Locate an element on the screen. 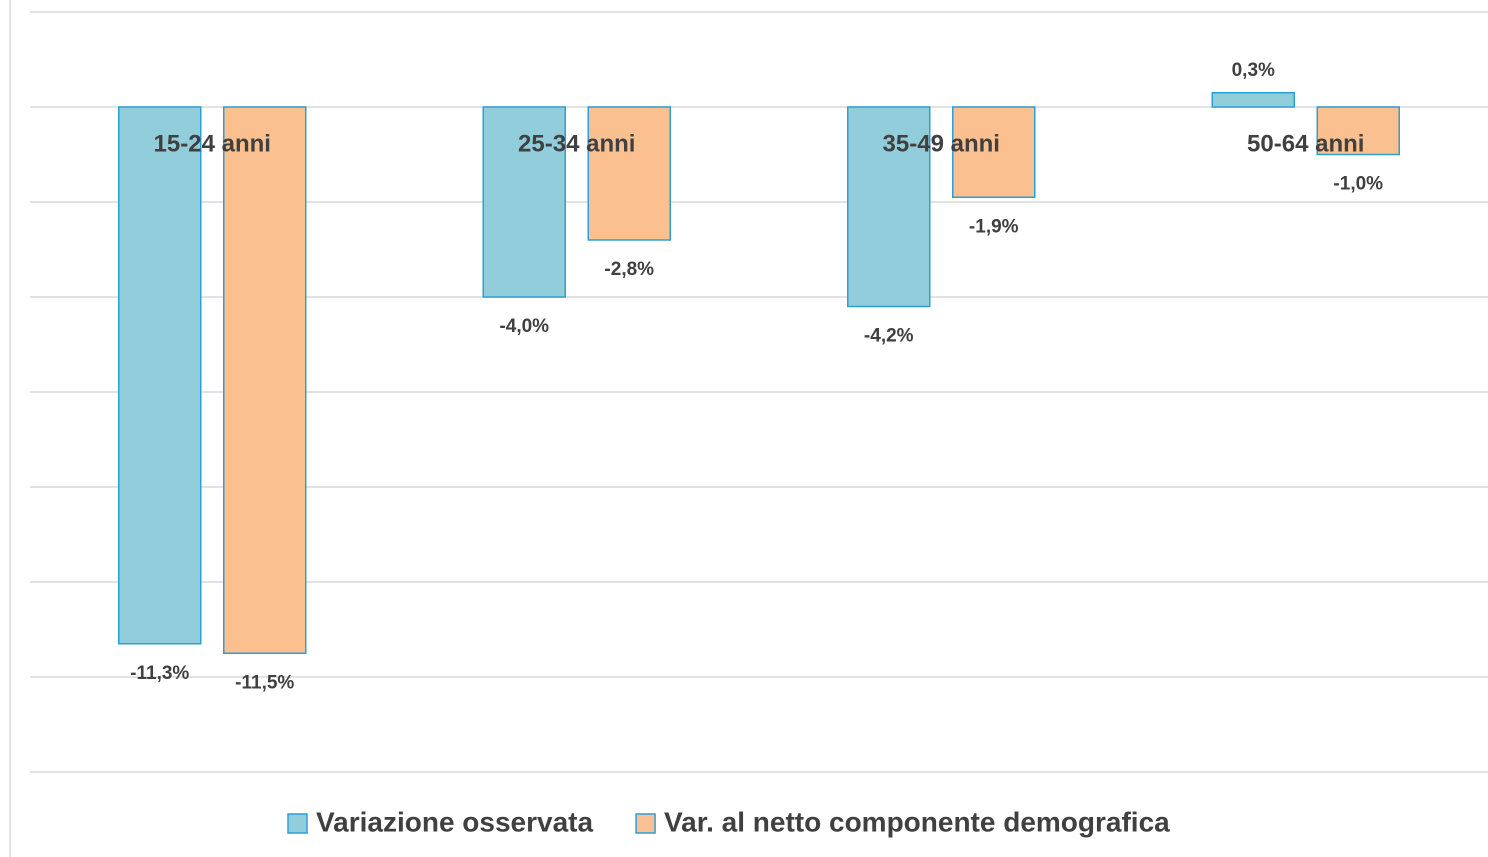 This screenshot has height=857, width=1488. value-label: -1,0% is located at coordinates (1358, 184).